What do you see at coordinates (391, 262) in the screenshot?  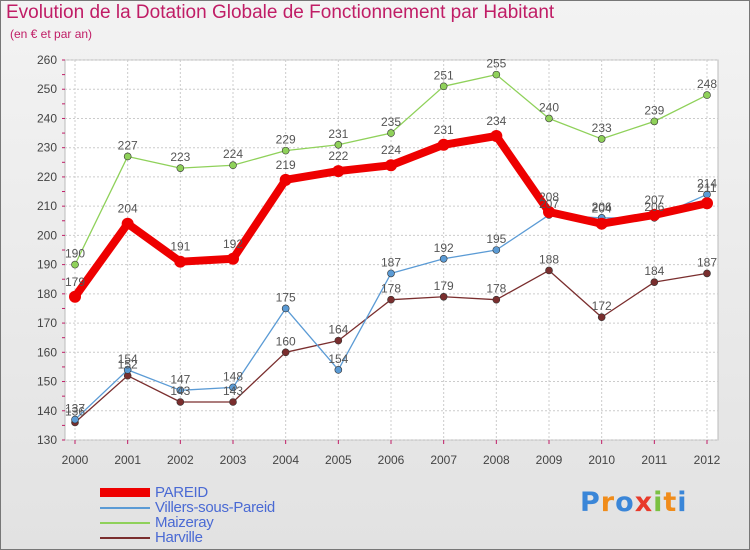 I see `data-label-villers-sous-pareid: 187` at bounding box center [391, 262].